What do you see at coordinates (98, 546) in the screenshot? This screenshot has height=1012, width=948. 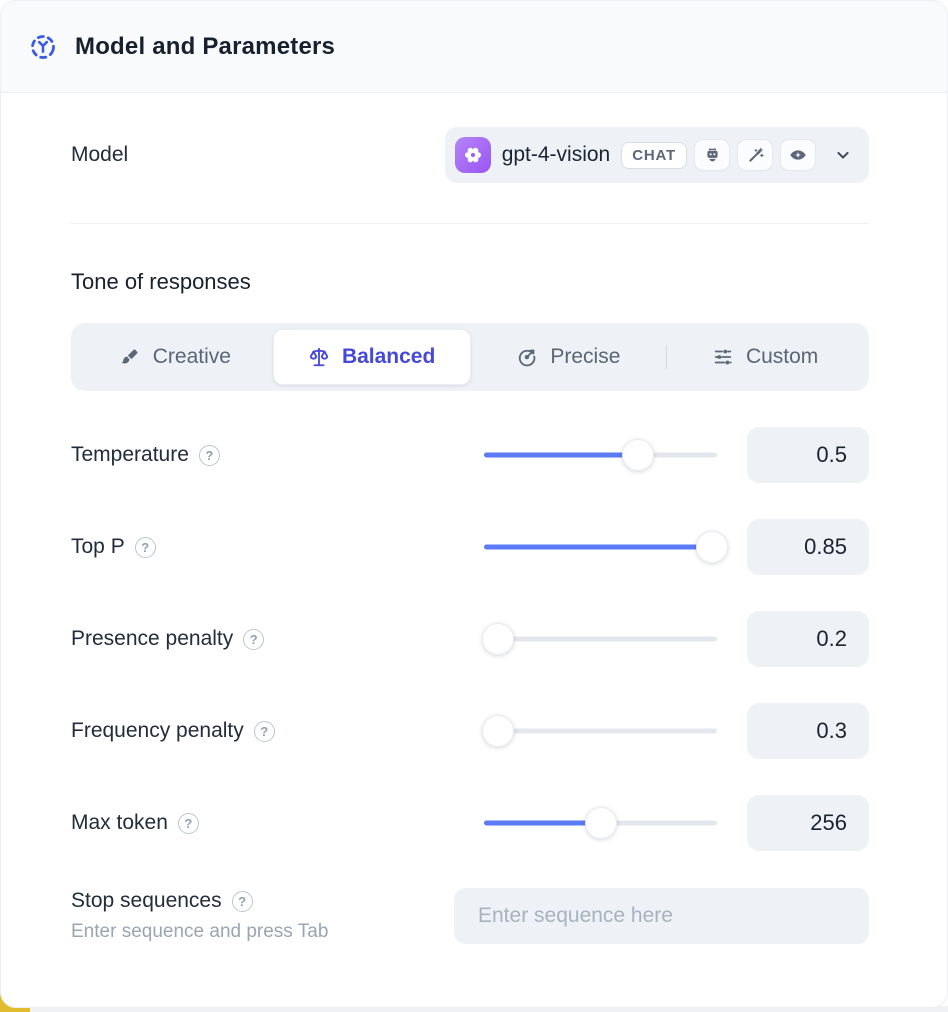 I see `parameter-label: Top P` at bounding box center [98, 546].